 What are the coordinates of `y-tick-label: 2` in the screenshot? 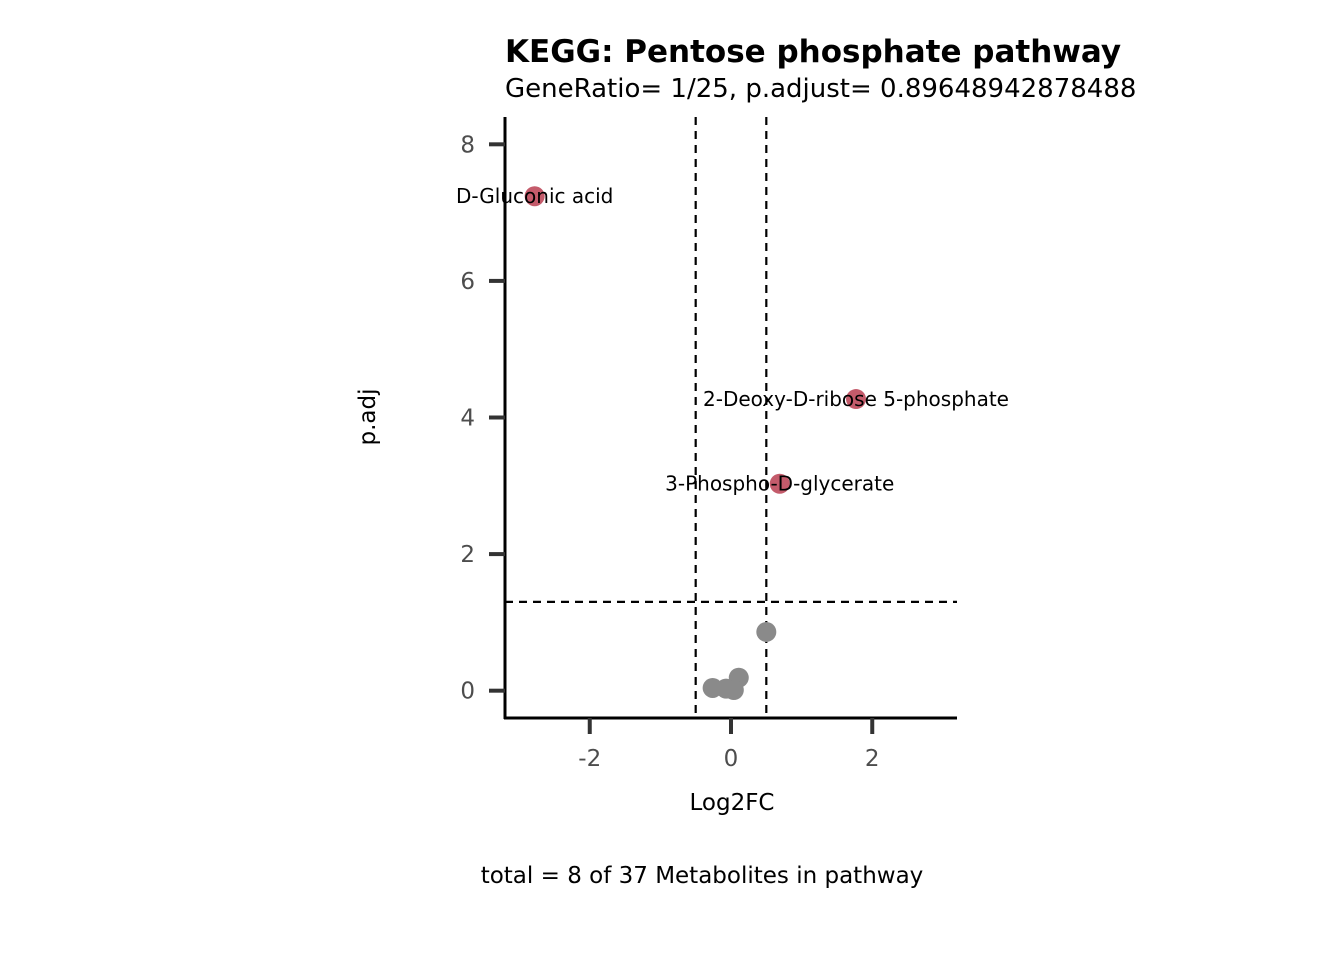 It's located at (467, 555).